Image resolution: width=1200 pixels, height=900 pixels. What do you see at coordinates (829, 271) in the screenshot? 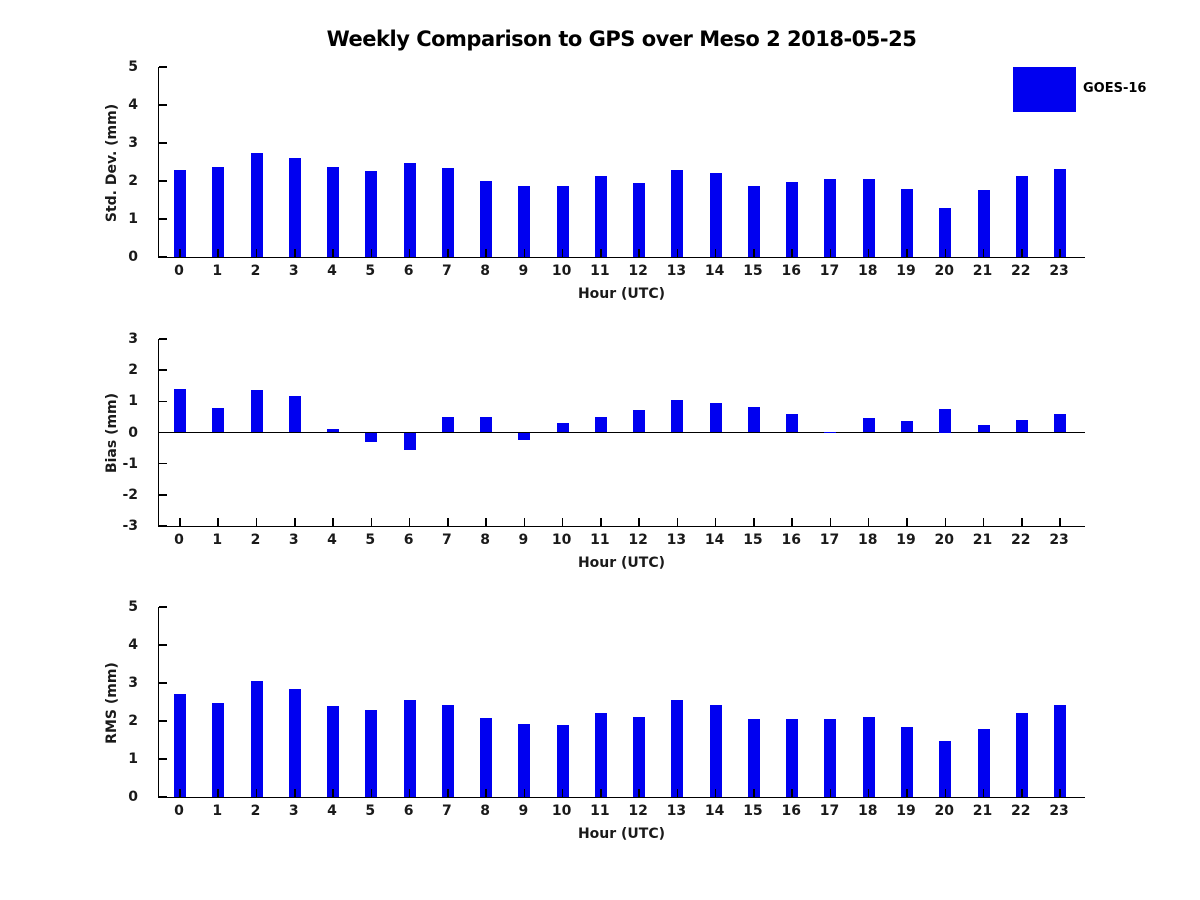
I see `x-tick-label: 17` at bounding box center [829, 271].